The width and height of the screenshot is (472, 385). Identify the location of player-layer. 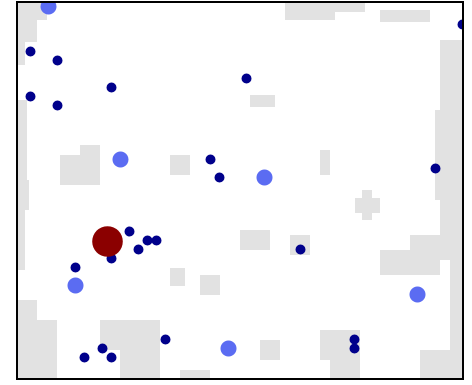
(107, 241).